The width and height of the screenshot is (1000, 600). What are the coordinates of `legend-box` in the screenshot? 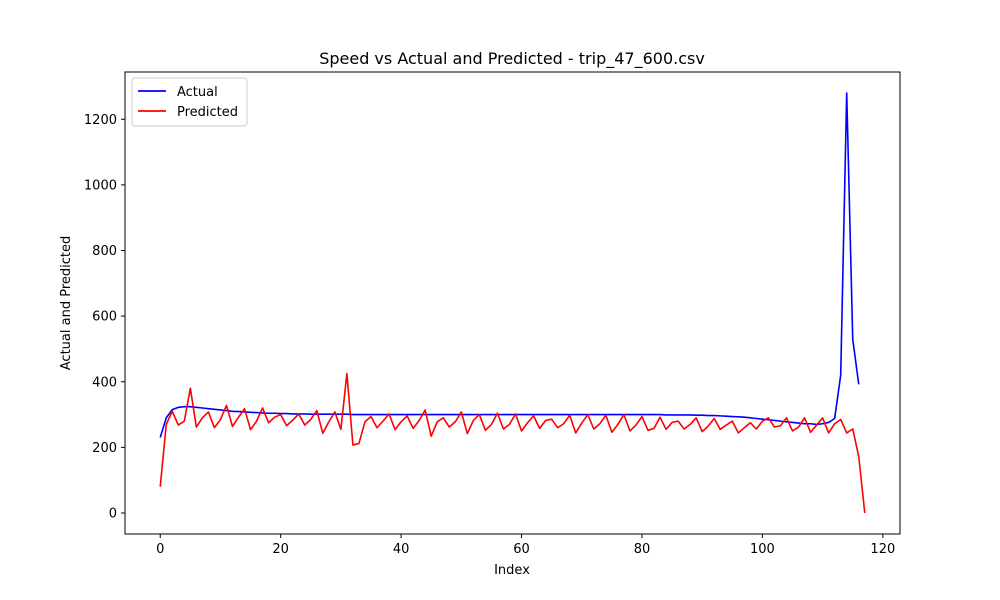 It's located at (189, 102).